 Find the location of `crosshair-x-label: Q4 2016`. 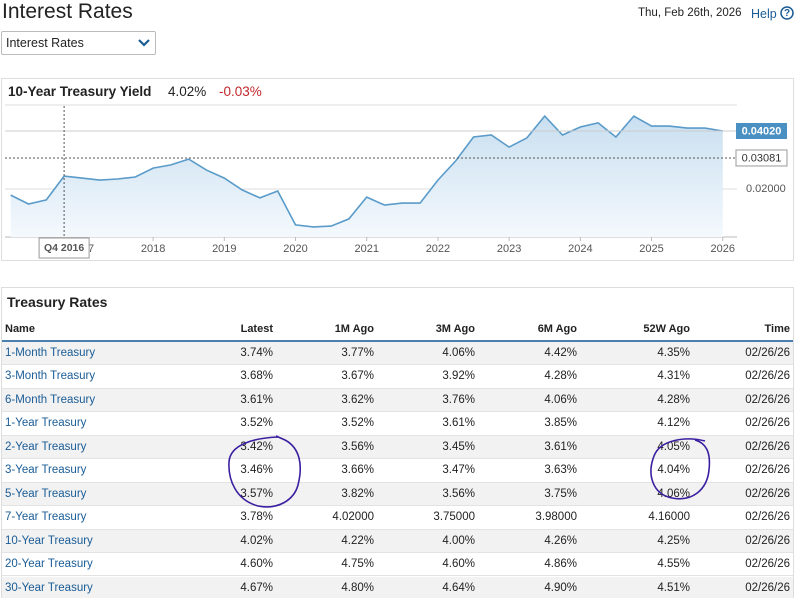

crosshair-x-label: Q4 2016 is located at coordinates (64, 248).